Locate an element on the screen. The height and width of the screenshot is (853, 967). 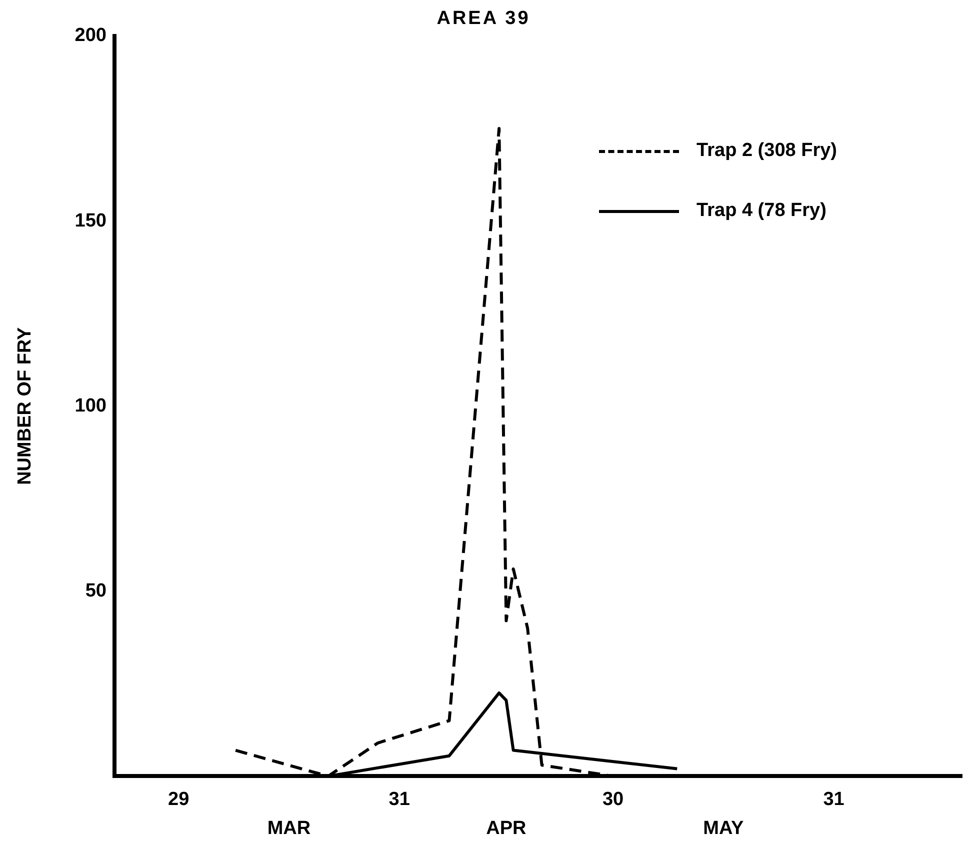
legend-label: Trap 4 (78 Fry) is located at coordinates (761, 211).